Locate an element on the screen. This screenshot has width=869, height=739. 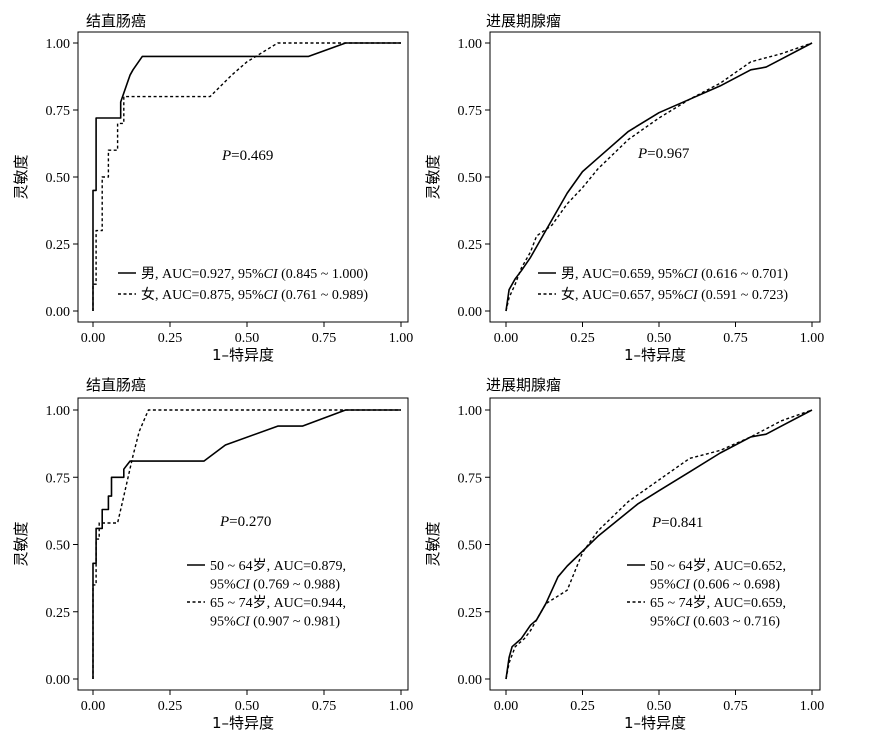
p-value-annotation: P=0.469 is located at coordinates (247, 156).